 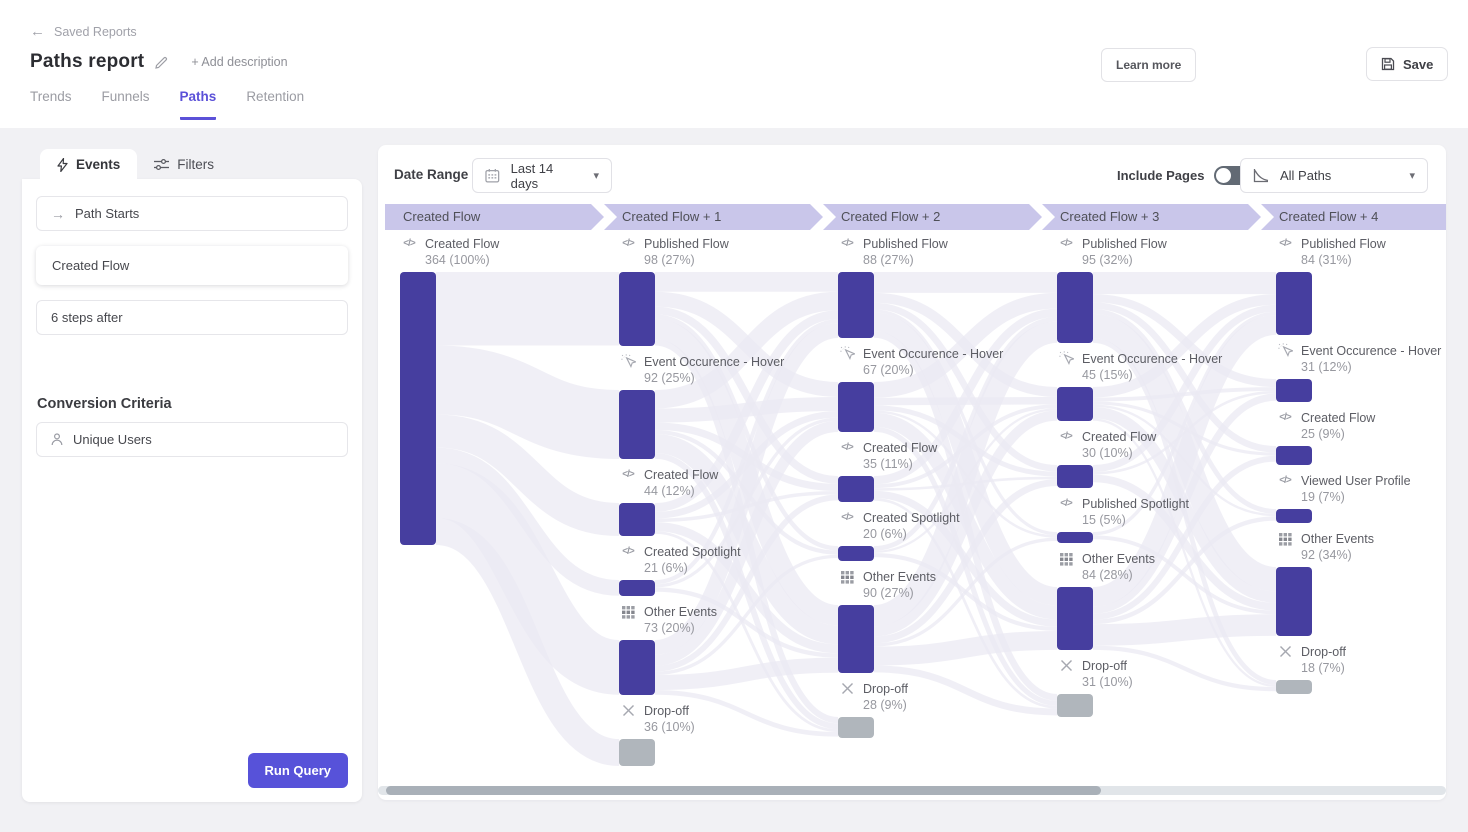 I want to click on sankey-node: </> Created Flow 44 (12%), so click(x=719, y=501).